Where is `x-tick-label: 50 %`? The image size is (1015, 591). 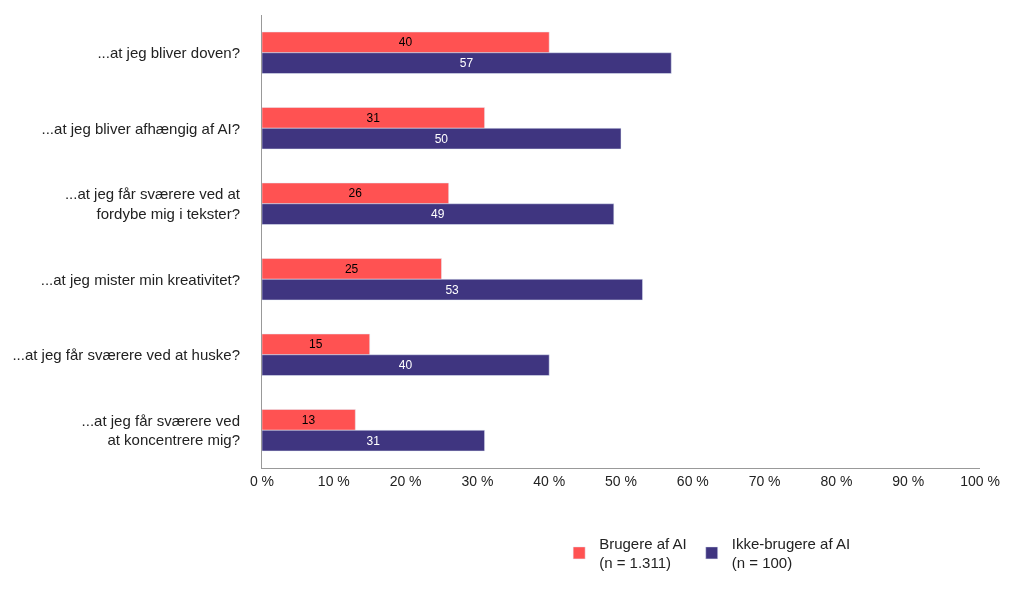 x-tick-label: 50 % is located at coordinates (621, 480).